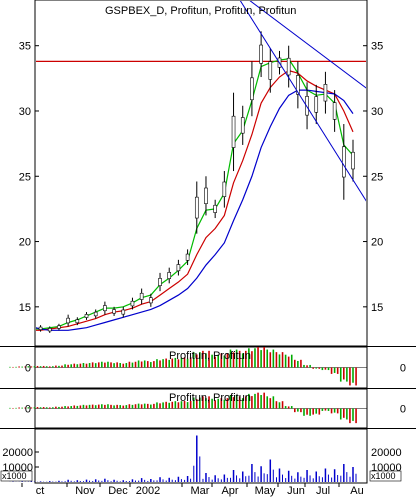 The image size is (416, 502). What do you see at coordinates (25, 308) in the screenshot?
I see `price-y-label-left: 15` at bounding box center [25, 308].